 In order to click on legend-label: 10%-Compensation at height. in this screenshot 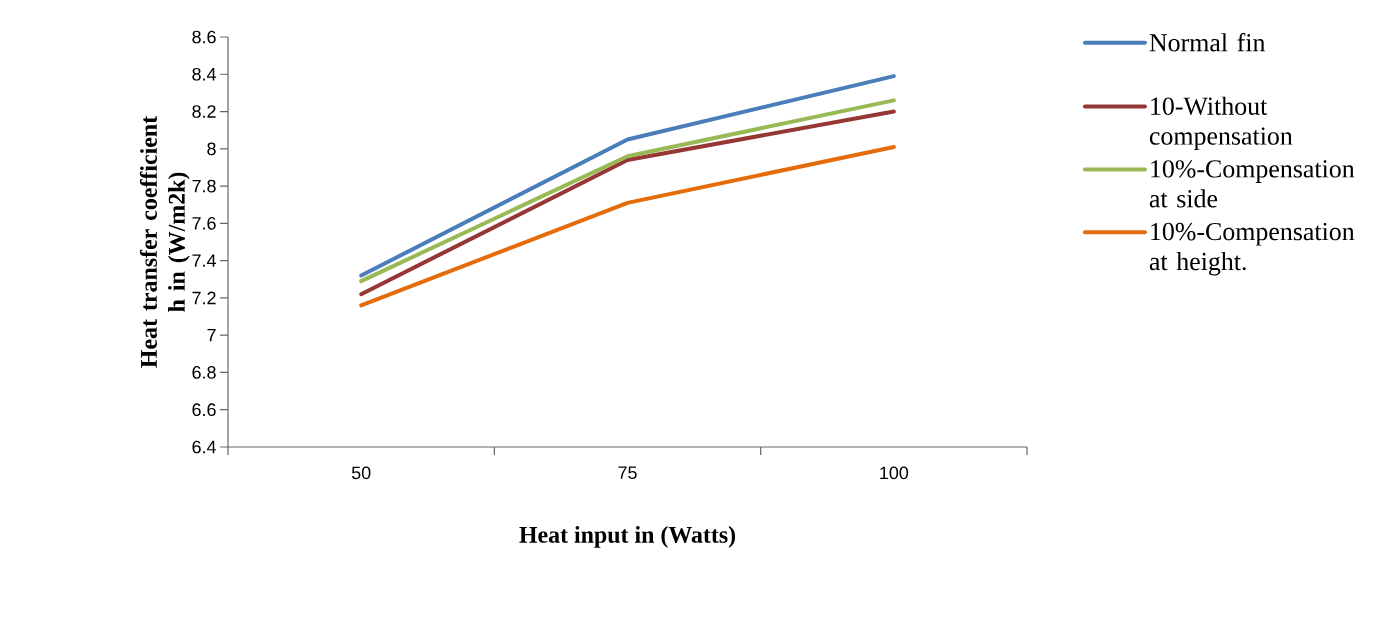, I will do `click(1252, 249)`.